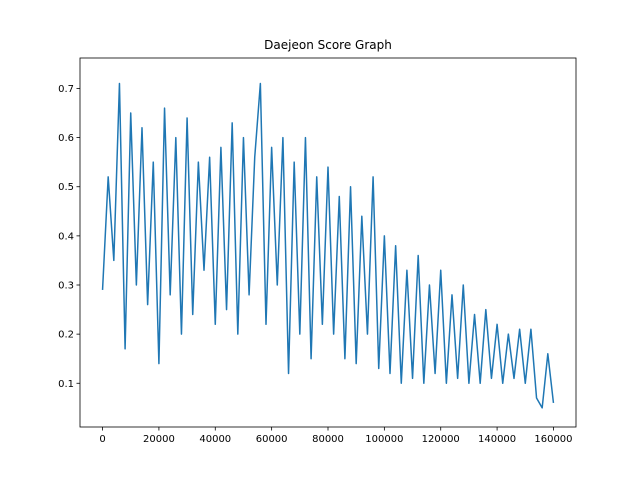 This screenshot has width=640, height=484. What do you see at coordinates (66, 187) in the screenshot?
I see `y-tick-label: 0.5` at bounding box center [66, 187].